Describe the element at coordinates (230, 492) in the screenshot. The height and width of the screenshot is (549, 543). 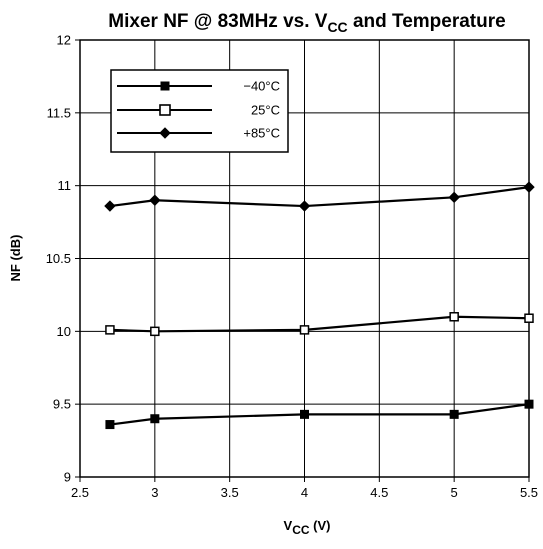
I see `x-tick-label: 3.5` at that location.